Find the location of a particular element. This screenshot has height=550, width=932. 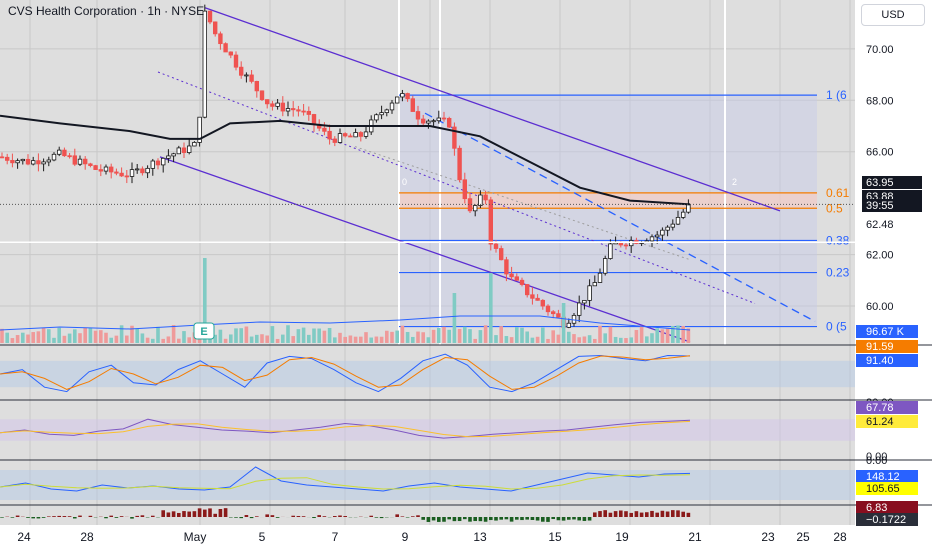

volume-label: 96.67 K is located at coordinates (885, 332).